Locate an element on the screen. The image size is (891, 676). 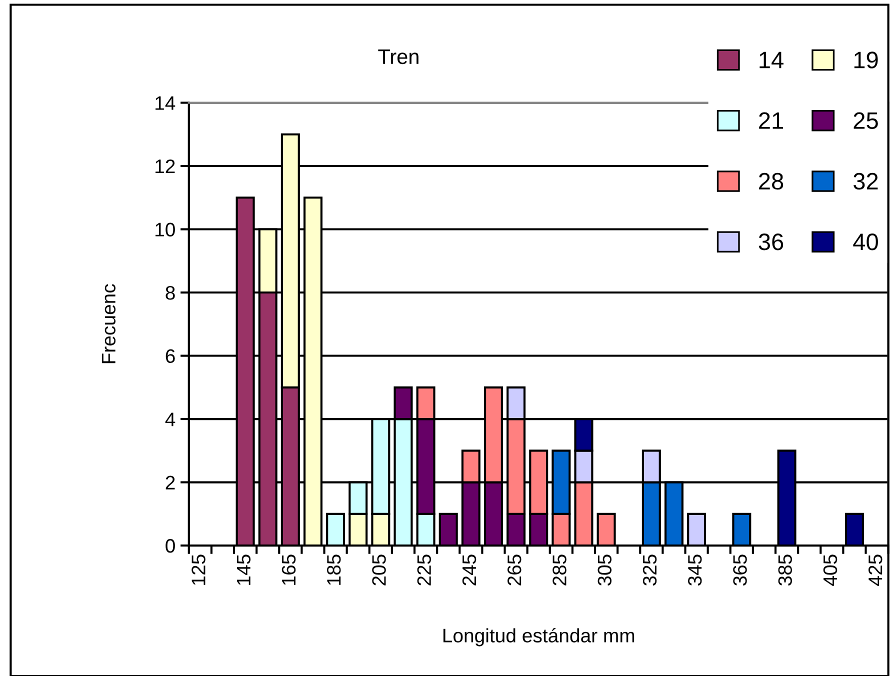
legend-label: 40 is located at coordinates (865, 242).